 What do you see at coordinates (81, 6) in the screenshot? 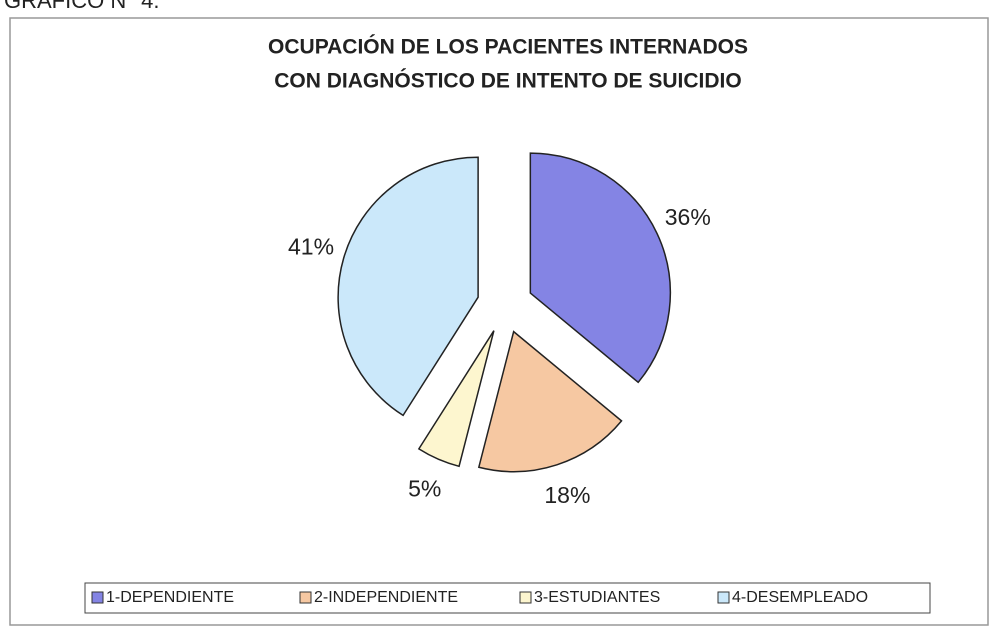
I see `heading: GRÁFICO N° 4.` at bounding box center [81, 6].